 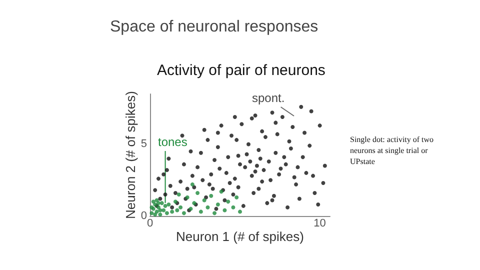 What do you see at coordinates (240, 236) in the screenshot?
I see `x-axis-title: Neuron 1 (# of spikes)` at bounding box center [240, 236].